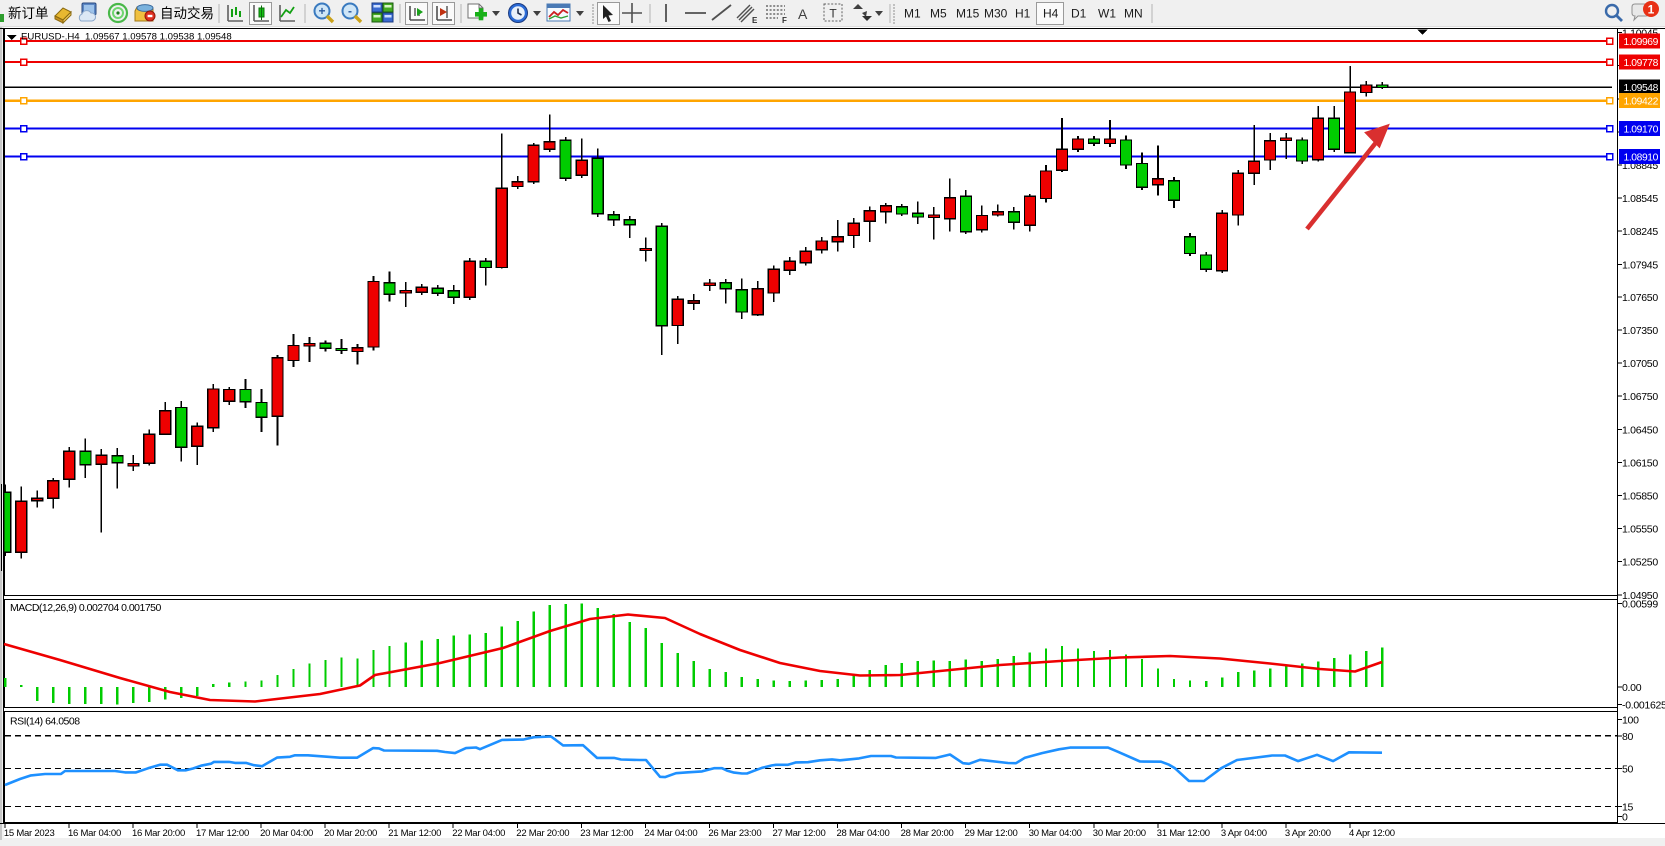 Image resolution: width=1665 pixels, height=846 pixels. I want to click on svg-text: 1.09422, so click(1641, 102).